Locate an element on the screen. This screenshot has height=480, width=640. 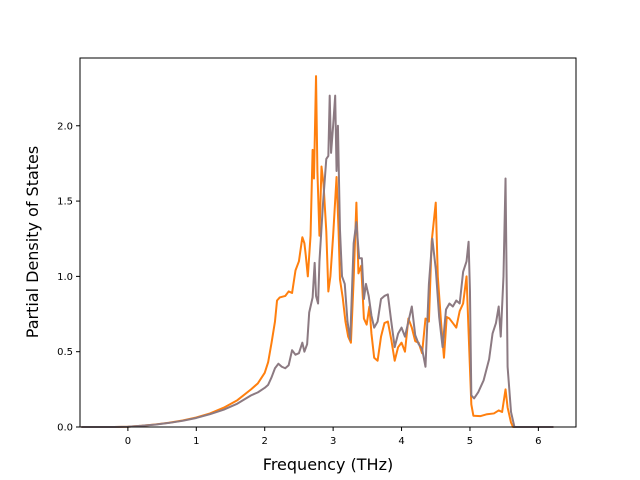
y-tick-label: 2.0 is located at coordinates (65, 126).